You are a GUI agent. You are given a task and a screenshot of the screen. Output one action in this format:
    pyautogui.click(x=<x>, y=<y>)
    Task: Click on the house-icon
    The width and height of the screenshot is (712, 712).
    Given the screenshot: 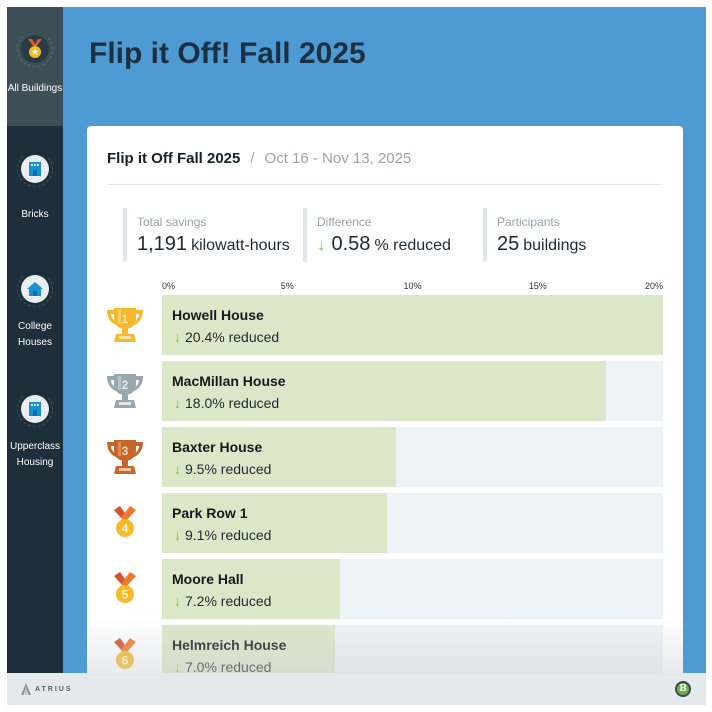 What is the action you would take?
    pyautogui.click(x=35, y=289)
    